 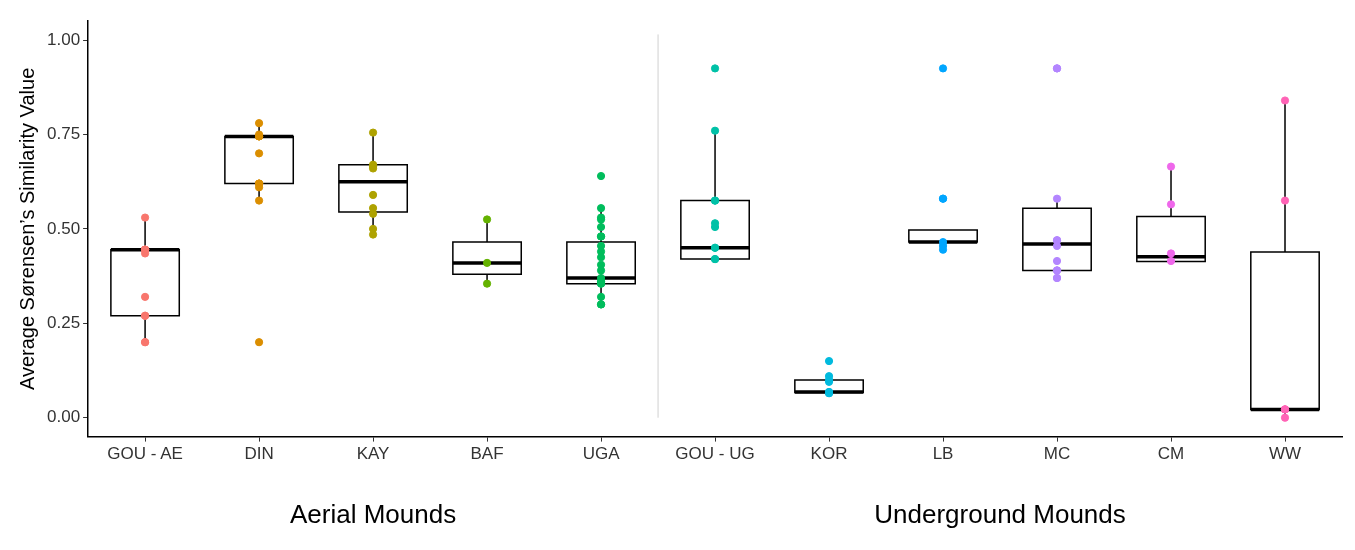 What do you see at coordinates (829, 454) in the screenshot?
I see `x-tick-label: KOR` at bounding box center [829, 454].